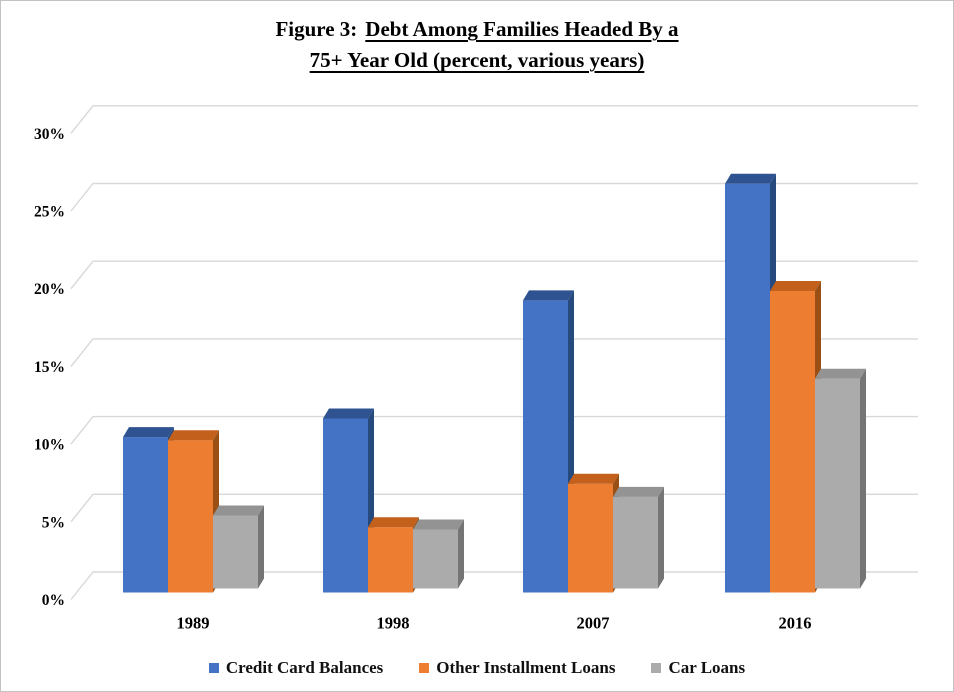  What do you see at coordinates (494, 430) in the screenshot?
I see `gridline-10pct` at bounding box center [494, 430].